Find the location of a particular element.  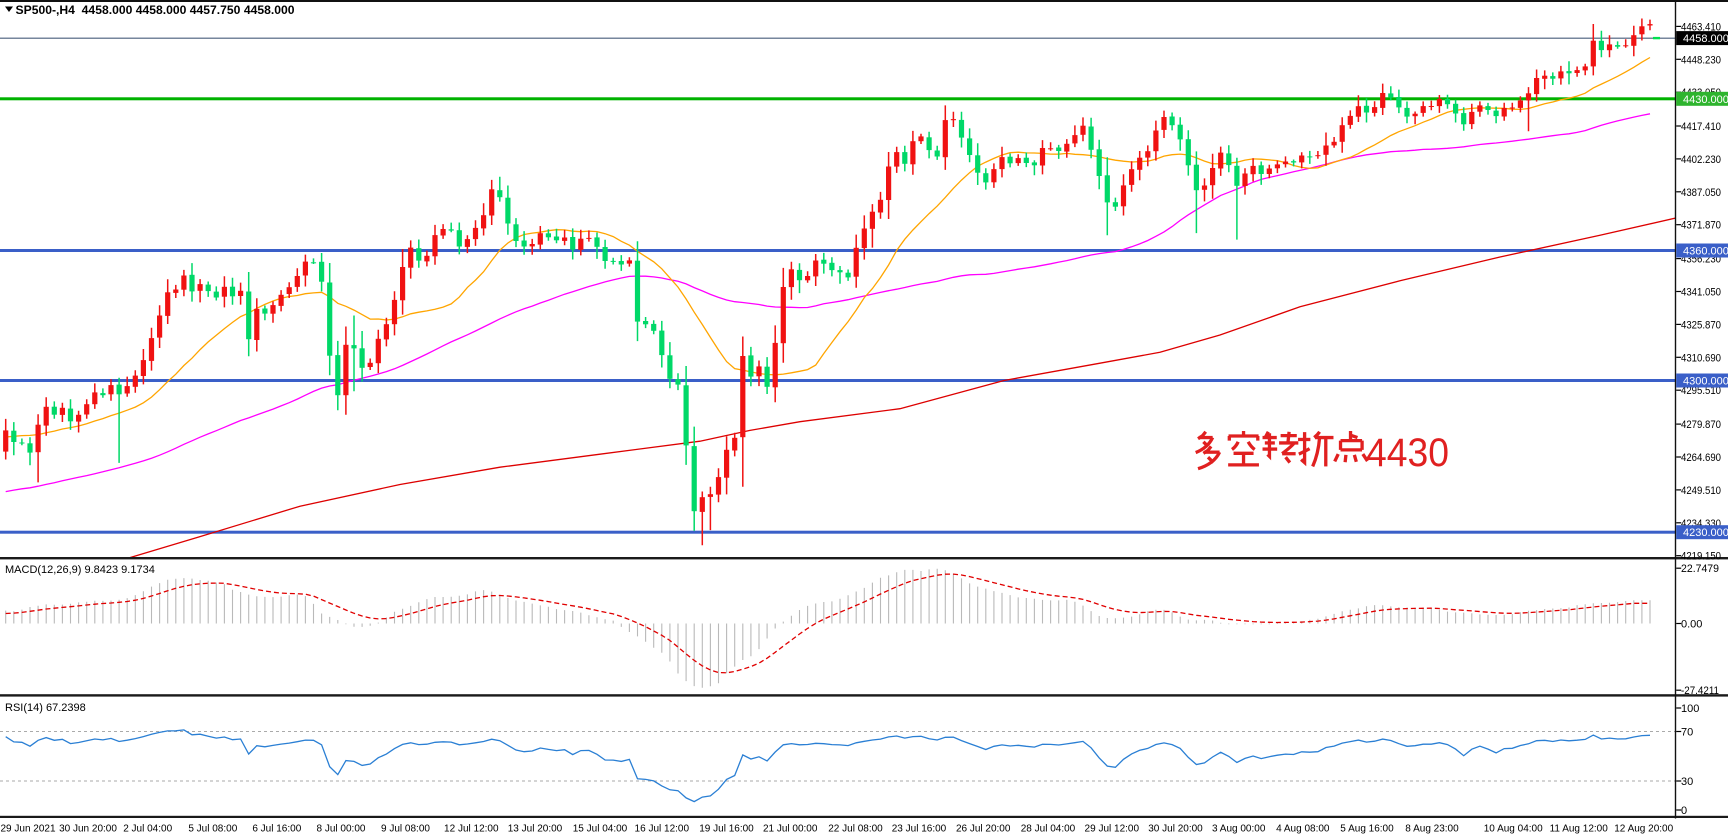

svg-text: 4417.410 is located at coordinates (1701, 127).